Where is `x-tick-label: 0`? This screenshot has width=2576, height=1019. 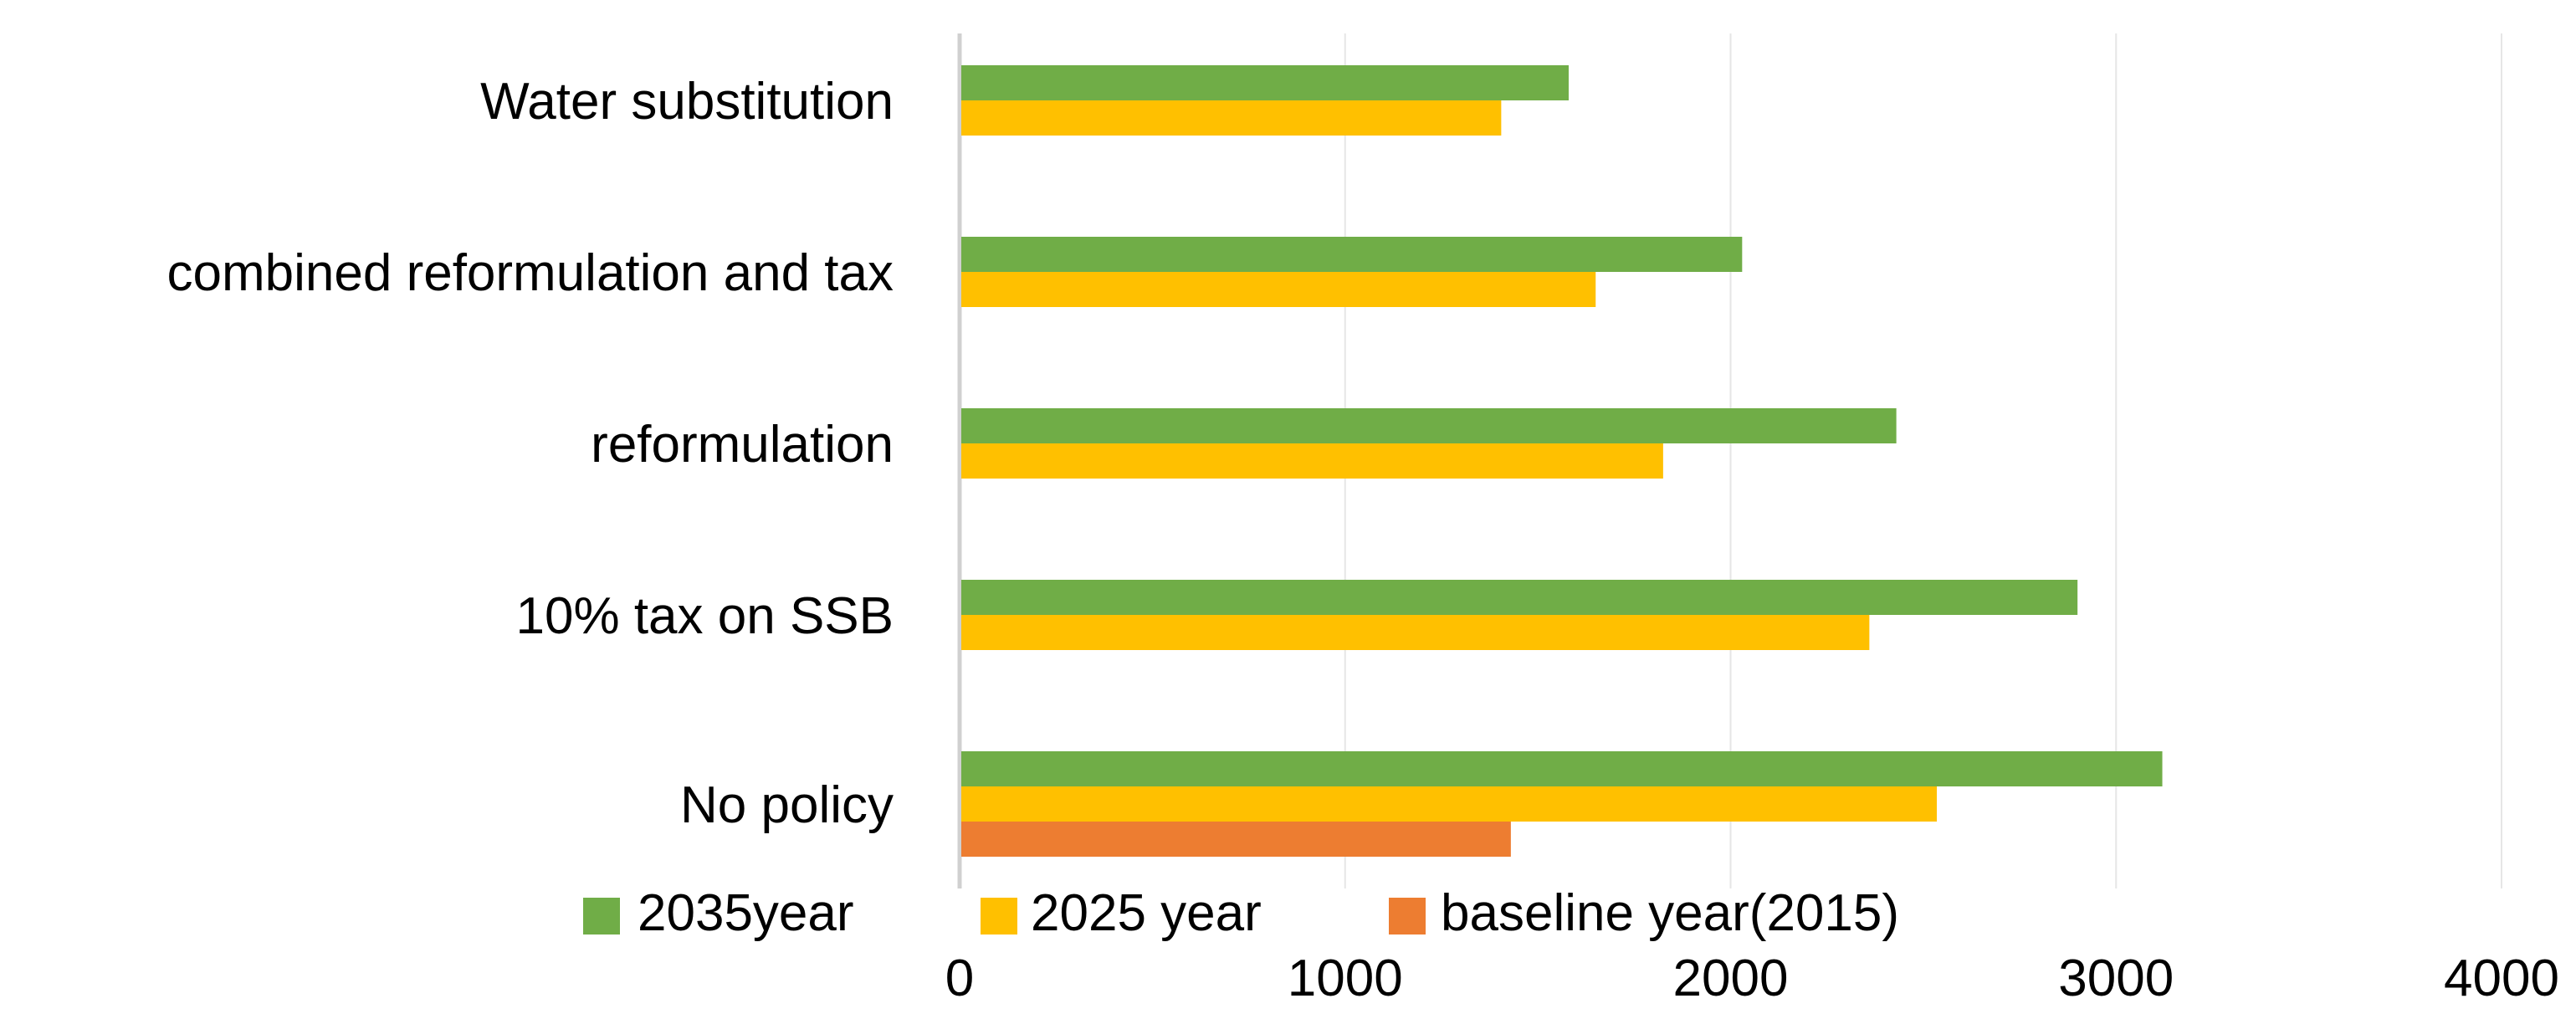 x-tick-label: 0 is located at coordinates (960, 978).